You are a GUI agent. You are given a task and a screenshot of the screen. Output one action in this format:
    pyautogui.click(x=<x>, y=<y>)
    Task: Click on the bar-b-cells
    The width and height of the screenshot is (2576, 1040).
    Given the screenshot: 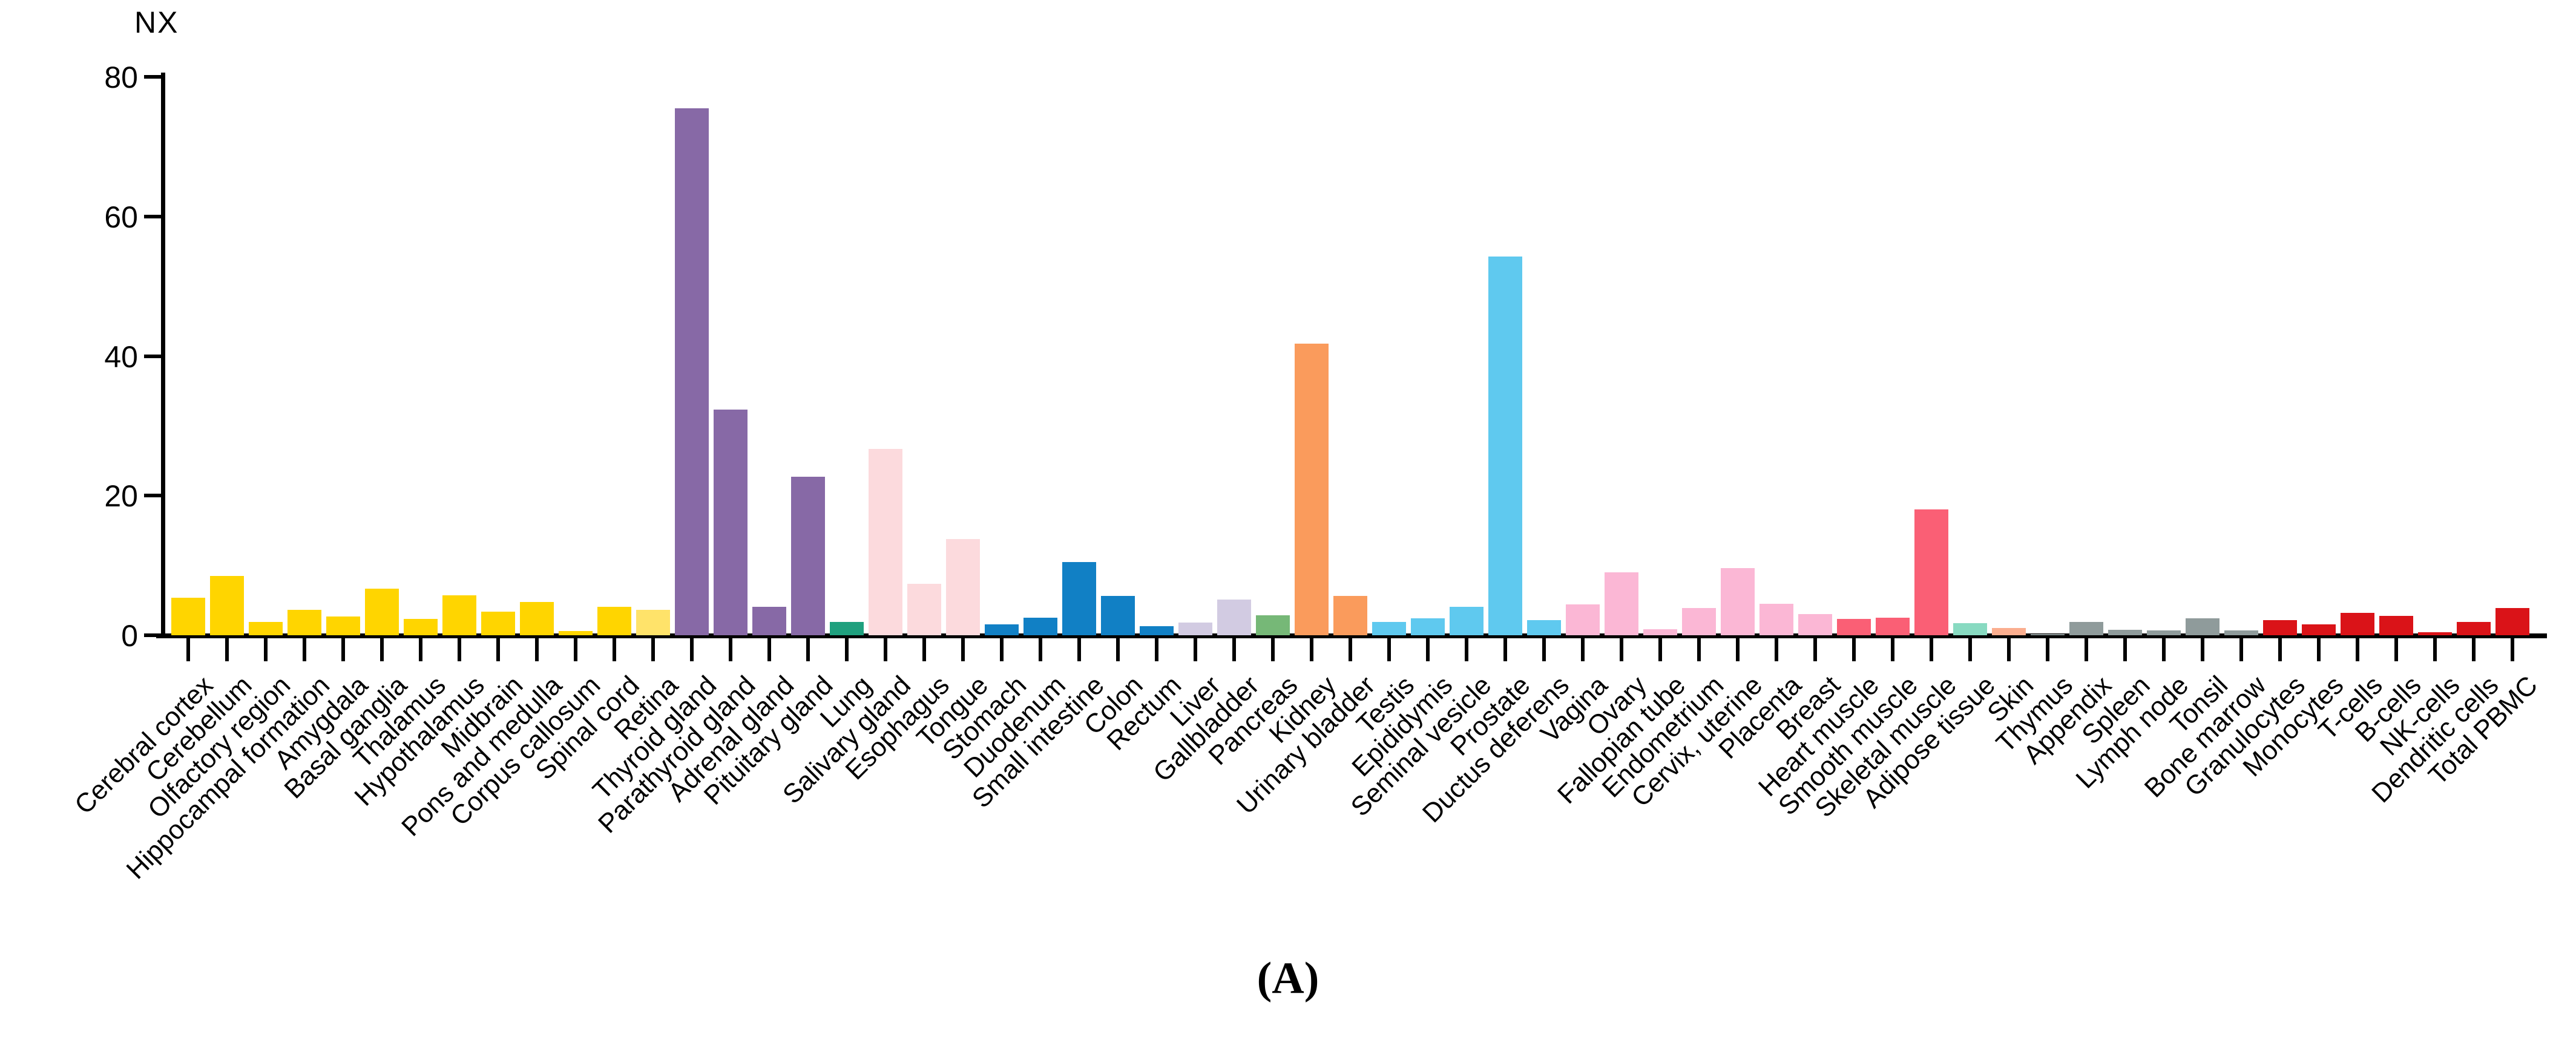 What is the action you would take?
    pyautogui.click(x=2396, y=625)
    